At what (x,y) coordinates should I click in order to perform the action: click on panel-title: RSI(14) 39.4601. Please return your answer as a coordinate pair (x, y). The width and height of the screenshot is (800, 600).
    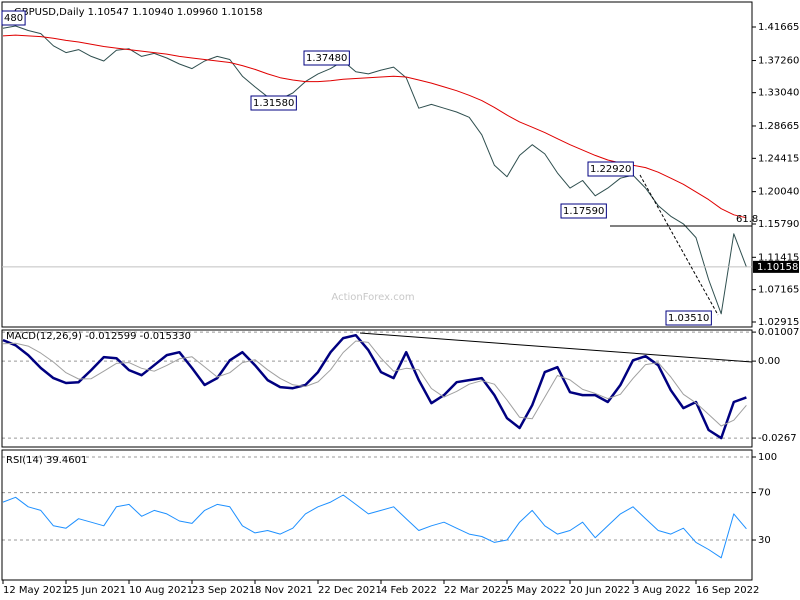
    Looking at the image, I should click on (46, 460).